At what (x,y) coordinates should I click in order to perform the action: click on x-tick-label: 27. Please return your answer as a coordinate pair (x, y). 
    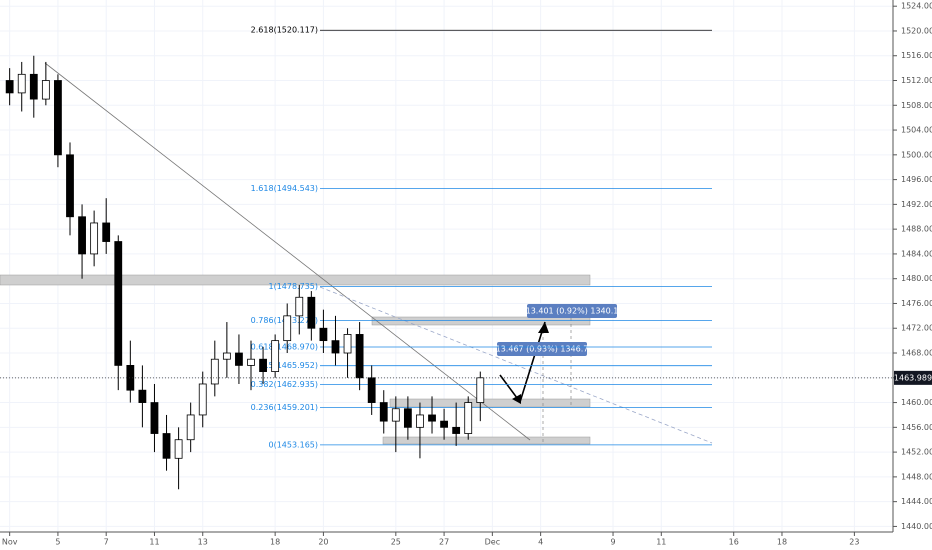
    Looking at the image, I should click on (444, 542).